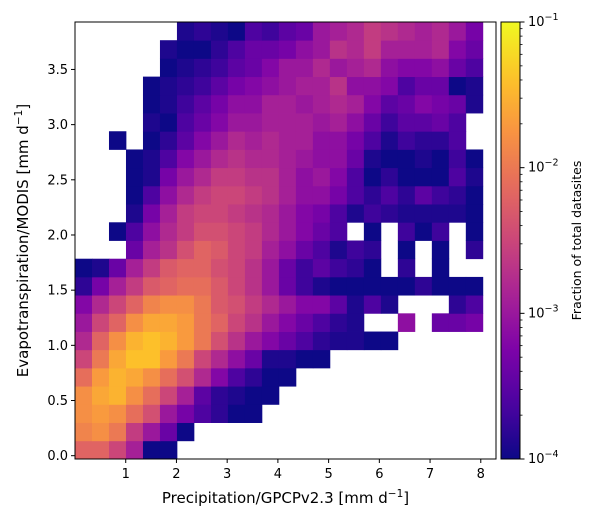 Image resolution: width=600 pixels, height=525 pixels. Describe the element at coordinates (57, 346) in the screenshot. I see `y-tick-label: 1.0` at that location.